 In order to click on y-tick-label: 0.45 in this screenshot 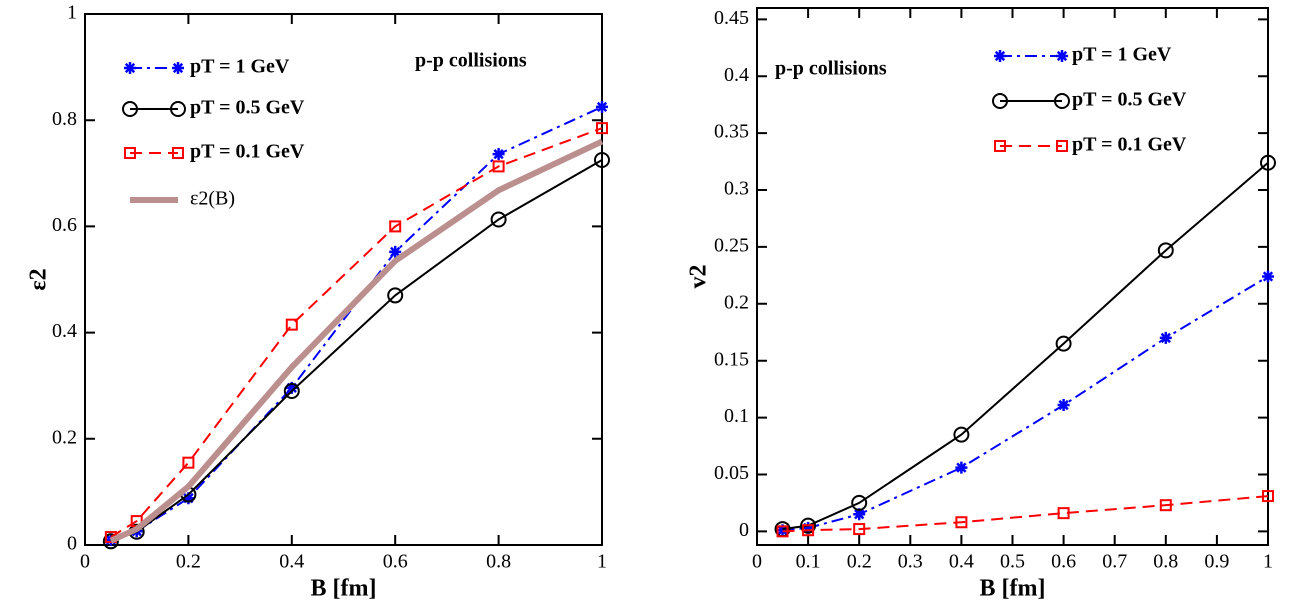, I will do `click(731, 18)`.